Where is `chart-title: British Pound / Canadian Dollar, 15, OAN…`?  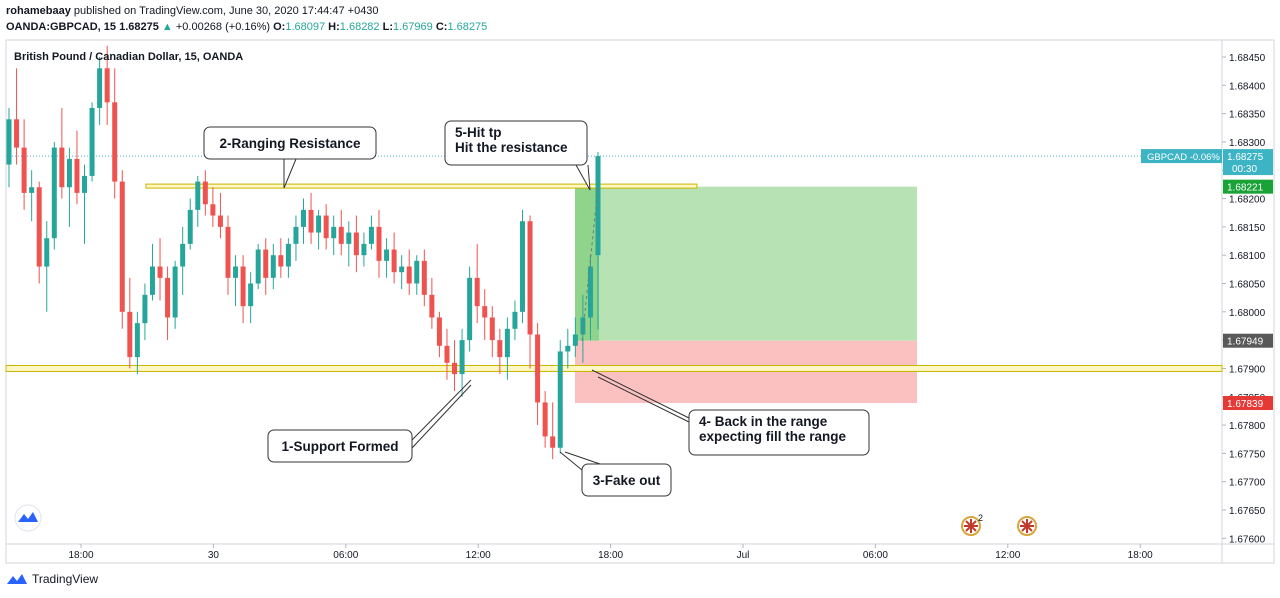
chart-title: British Pound / Canadian Dollar, 15, OAN… is located at coordinates (128, 57).